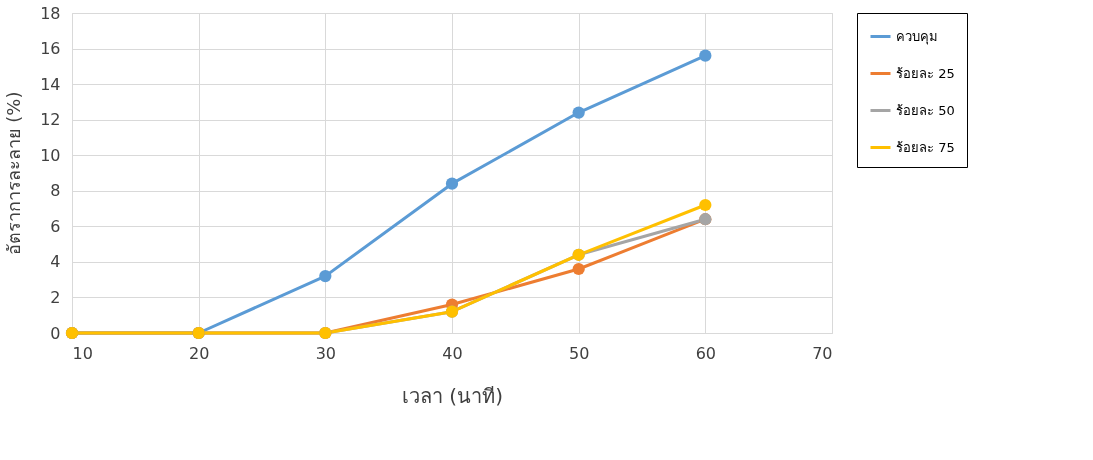  I want to click on y-tick-label: 0, so click(55, 333).